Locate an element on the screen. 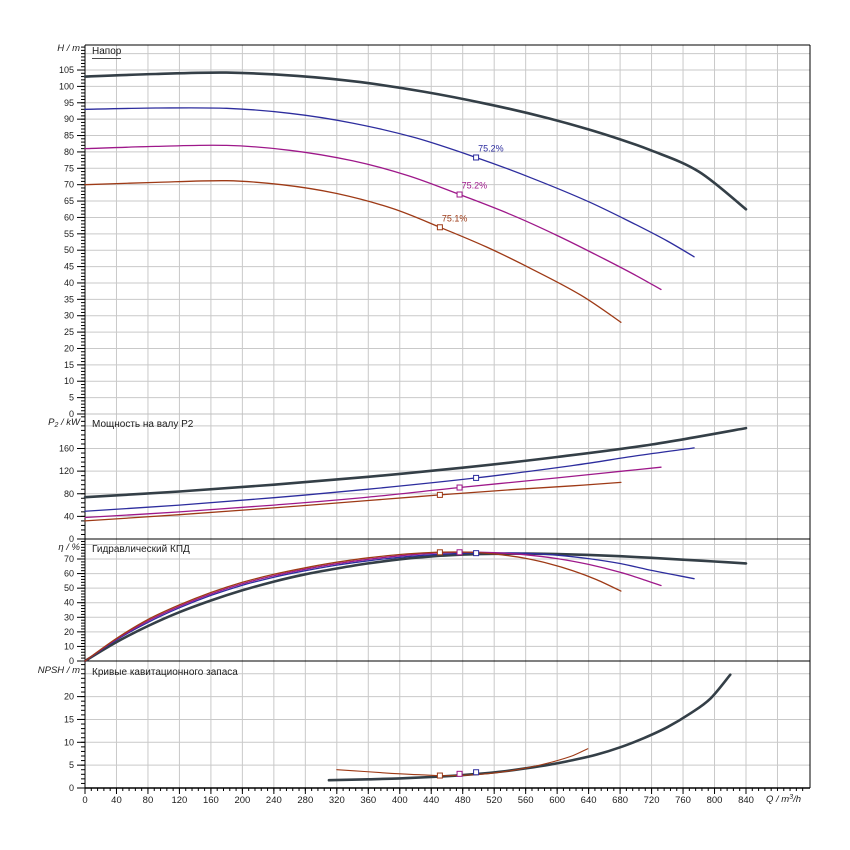  y-tick-label: 45 is located at coordinates (69, 267).